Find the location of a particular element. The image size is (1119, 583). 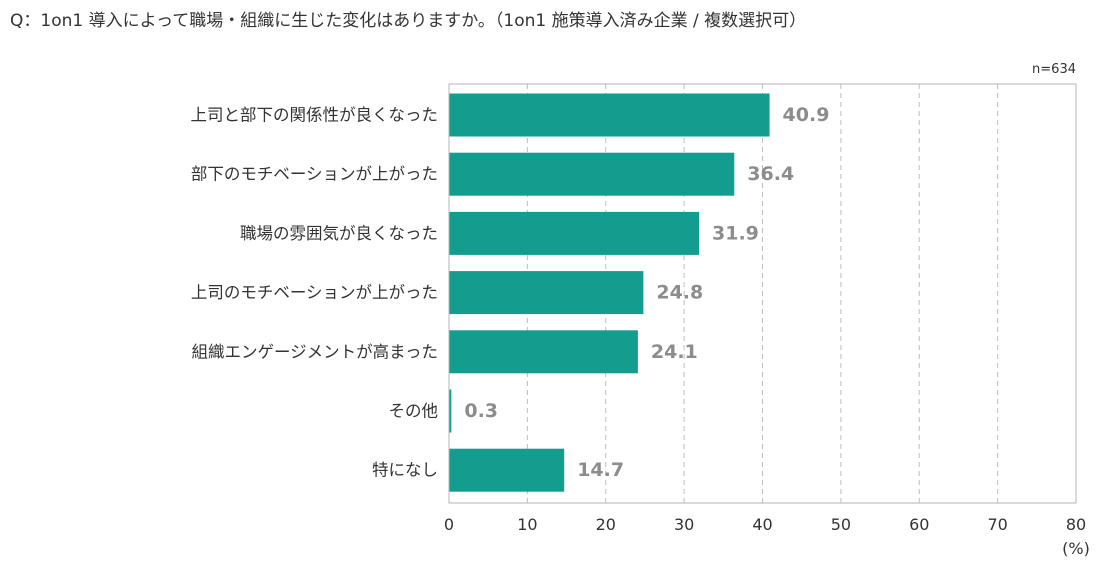

x-tick-label: 80 is located at coordinates (1076, 524).